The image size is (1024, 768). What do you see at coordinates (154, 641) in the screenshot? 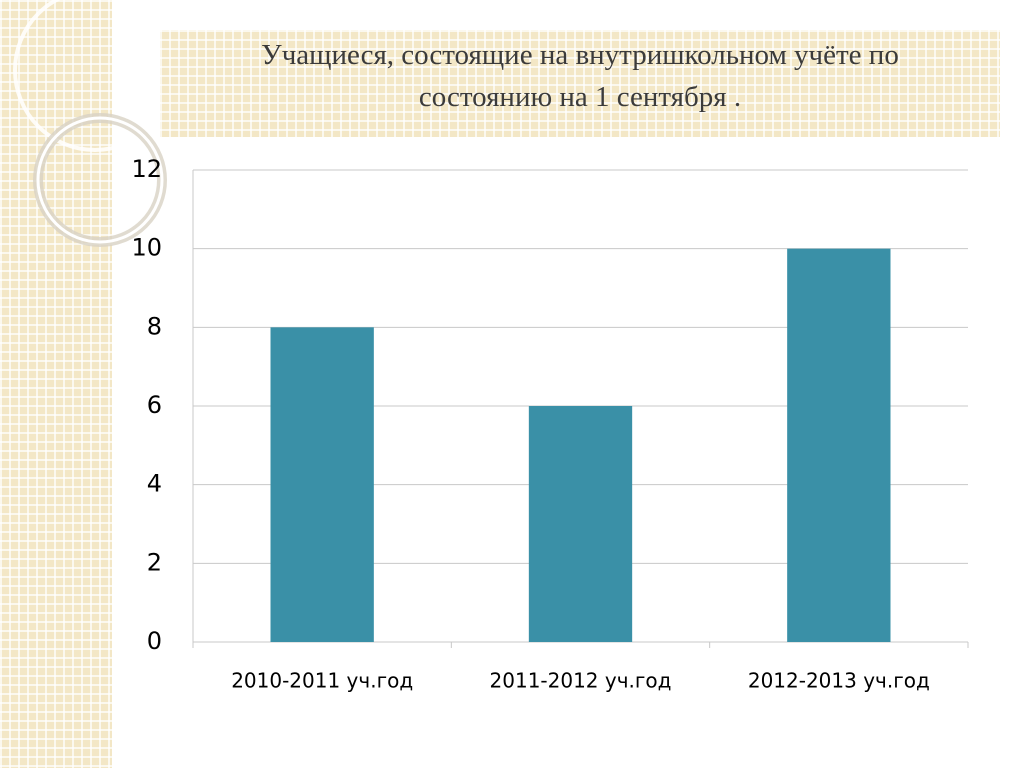
I see `y-tick-label: 0` at bounding box center [154, 641].